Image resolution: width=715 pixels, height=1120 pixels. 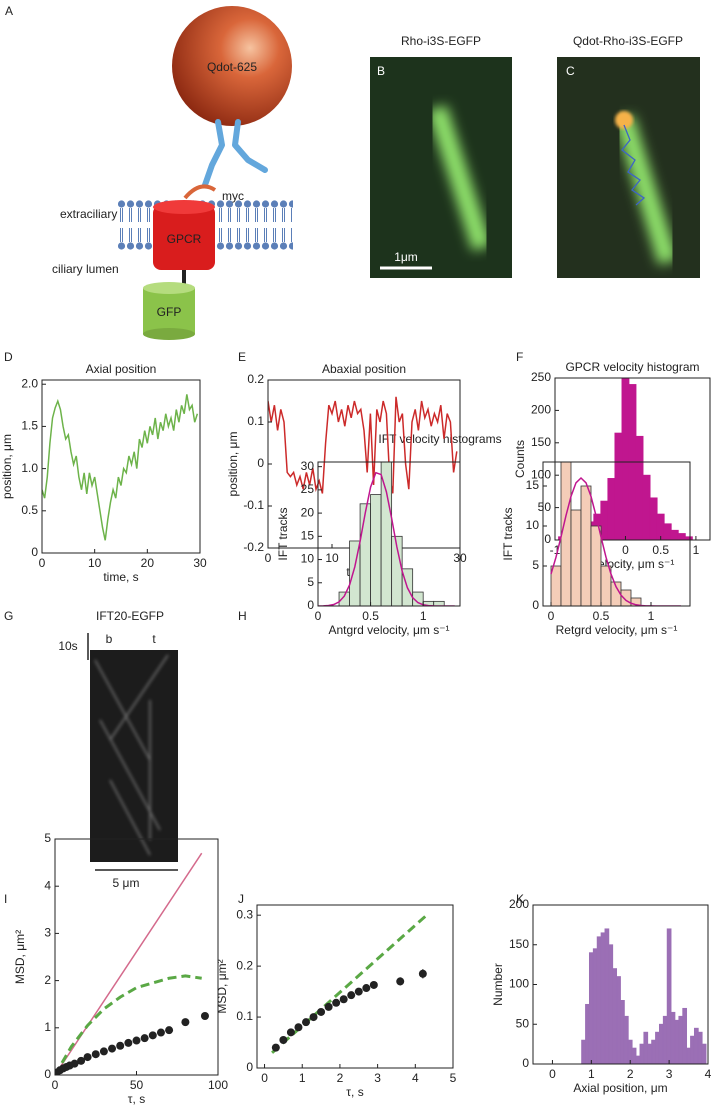 I want to click on x-tick-label: 20, so click(x=148, y=563).